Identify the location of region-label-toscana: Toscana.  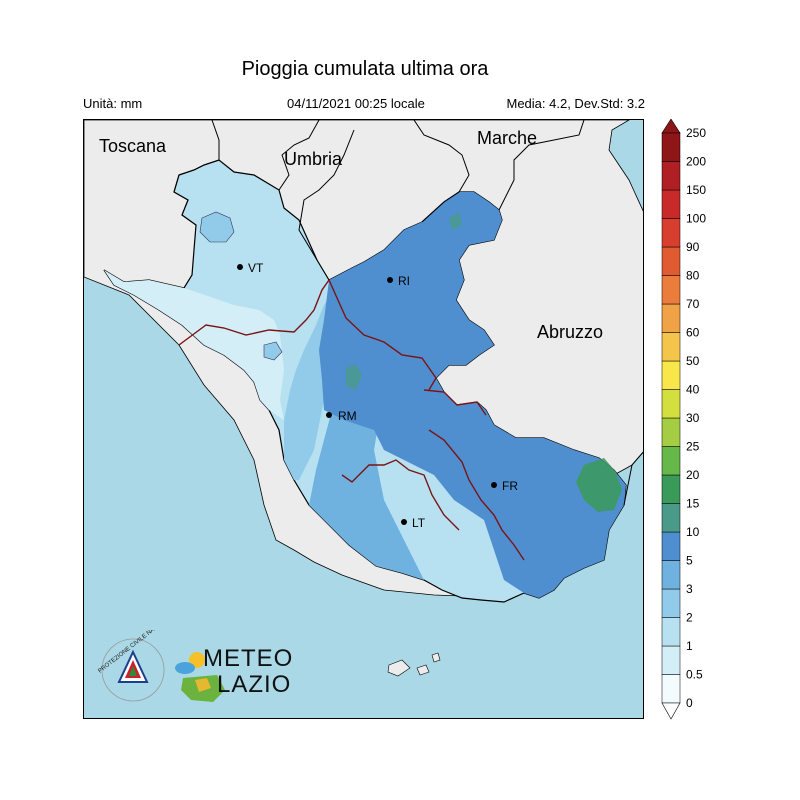
(133, 146).